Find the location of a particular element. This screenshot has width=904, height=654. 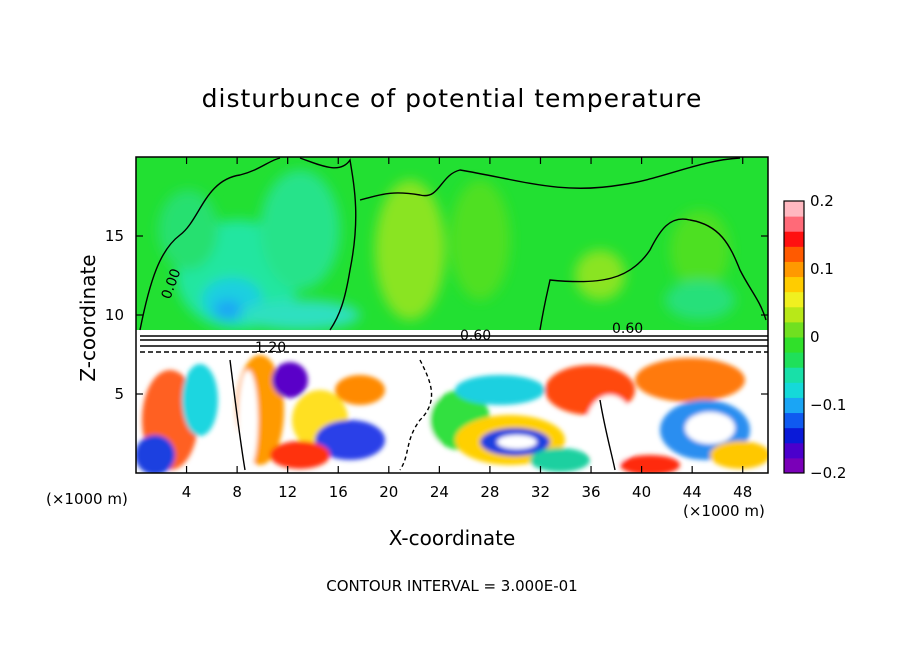

colorbar-tick-label: −0.2 is located at coordinates (828, 473).